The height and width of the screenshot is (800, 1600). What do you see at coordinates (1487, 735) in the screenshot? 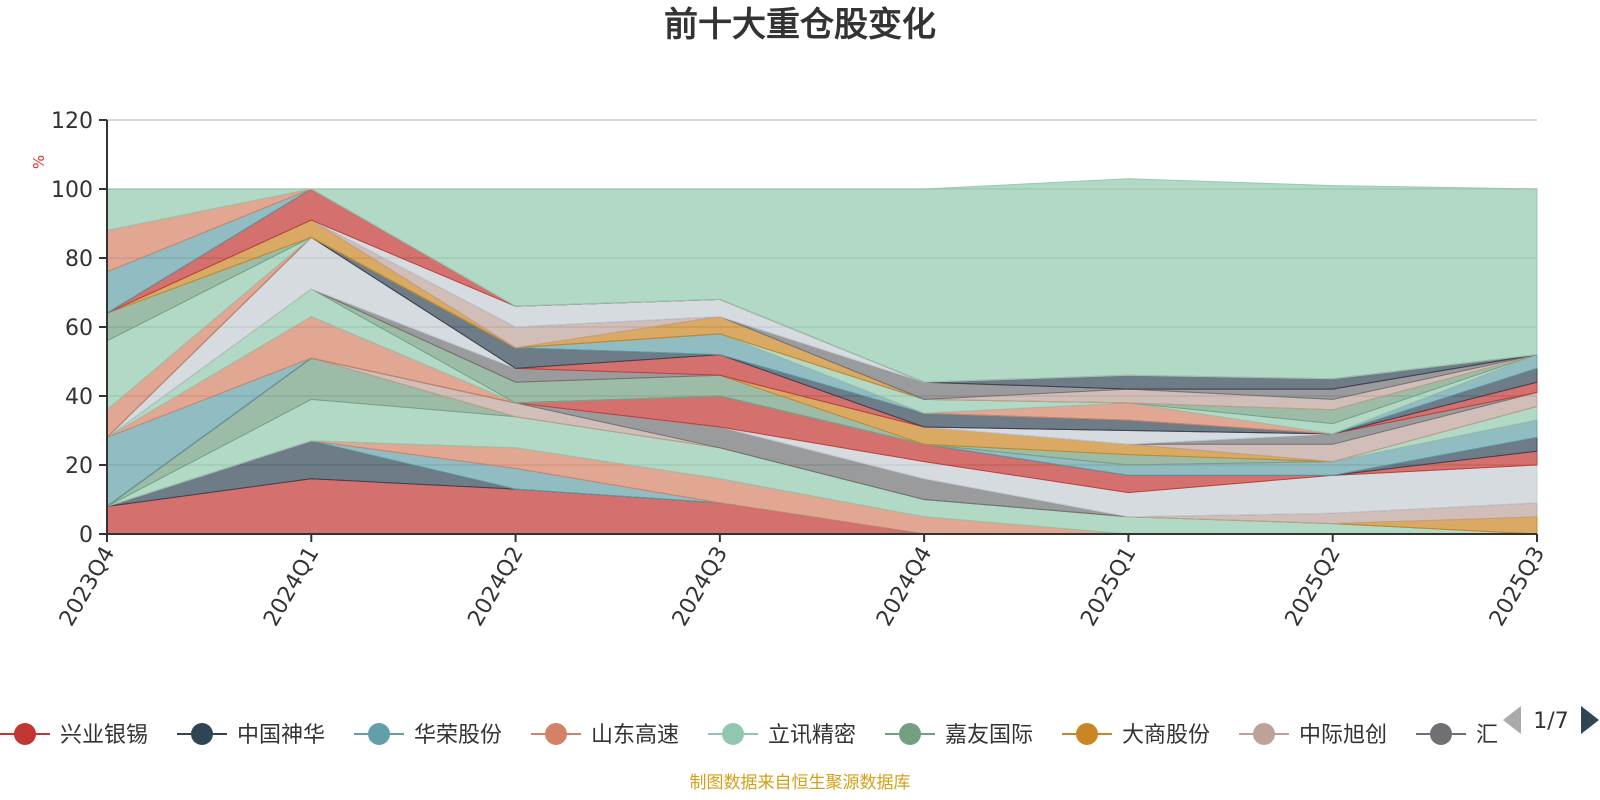
I see `legend-label: 汇` at bounding box center [1487, 735].